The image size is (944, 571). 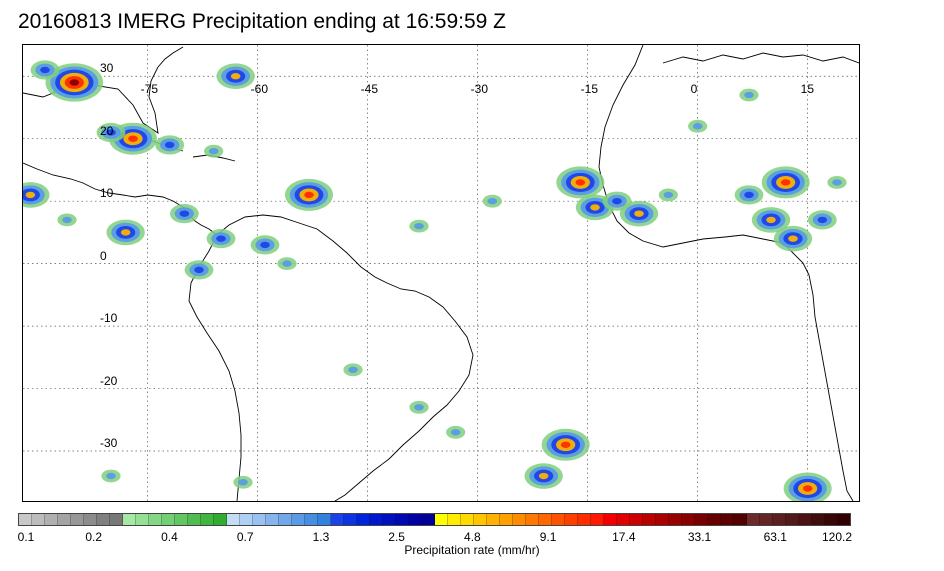 What do you see at coordinates (434, 519) in the screenshot?
I see `precipitation-colorbar` at bounding box center [434, 519].